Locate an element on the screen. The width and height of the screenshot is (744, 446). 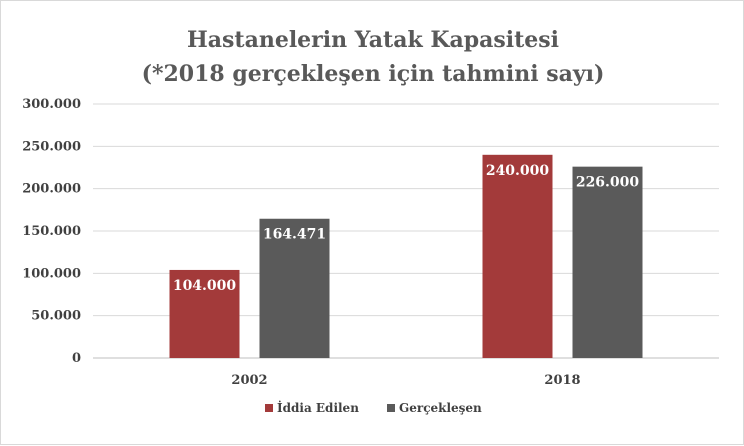
x-category-label: 2002 is located at coordinates (249, 380).